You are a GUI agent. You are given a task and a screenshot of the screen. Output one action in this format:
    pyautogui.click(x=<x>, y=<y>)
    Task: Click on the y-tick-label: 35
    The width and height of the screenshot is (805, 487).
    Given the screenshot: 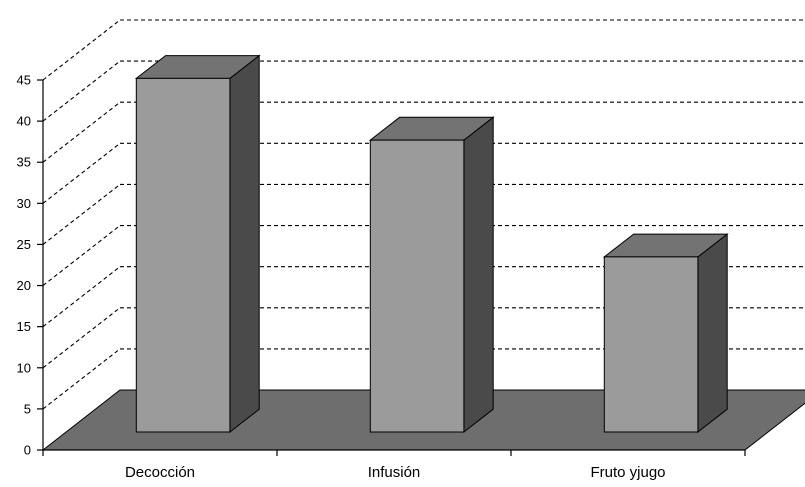 What is the action you would take?
    pyautogui.click(x=24, y=162)
    